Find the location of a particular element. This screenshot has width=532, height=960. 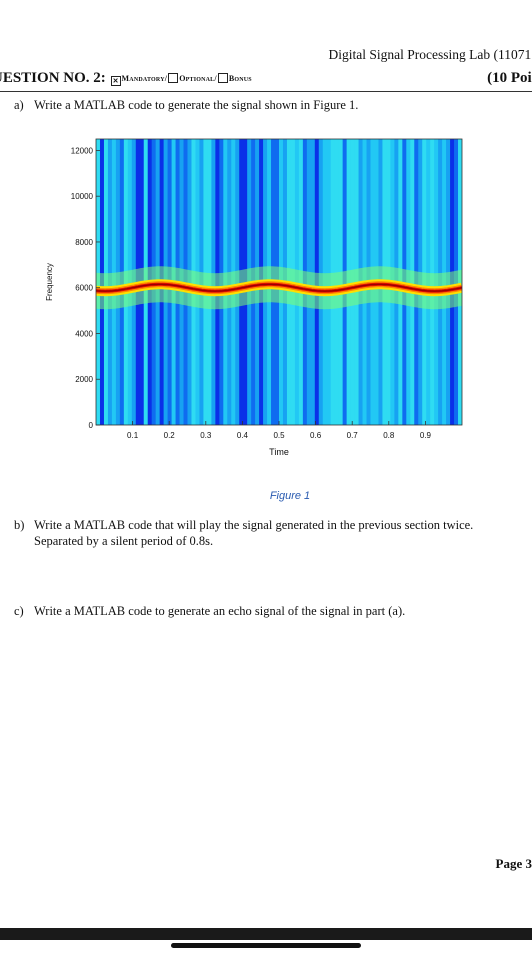

y-axis: 0 2000 4000 6000 8000 10000 12000 is located at coordinates (85, 288).